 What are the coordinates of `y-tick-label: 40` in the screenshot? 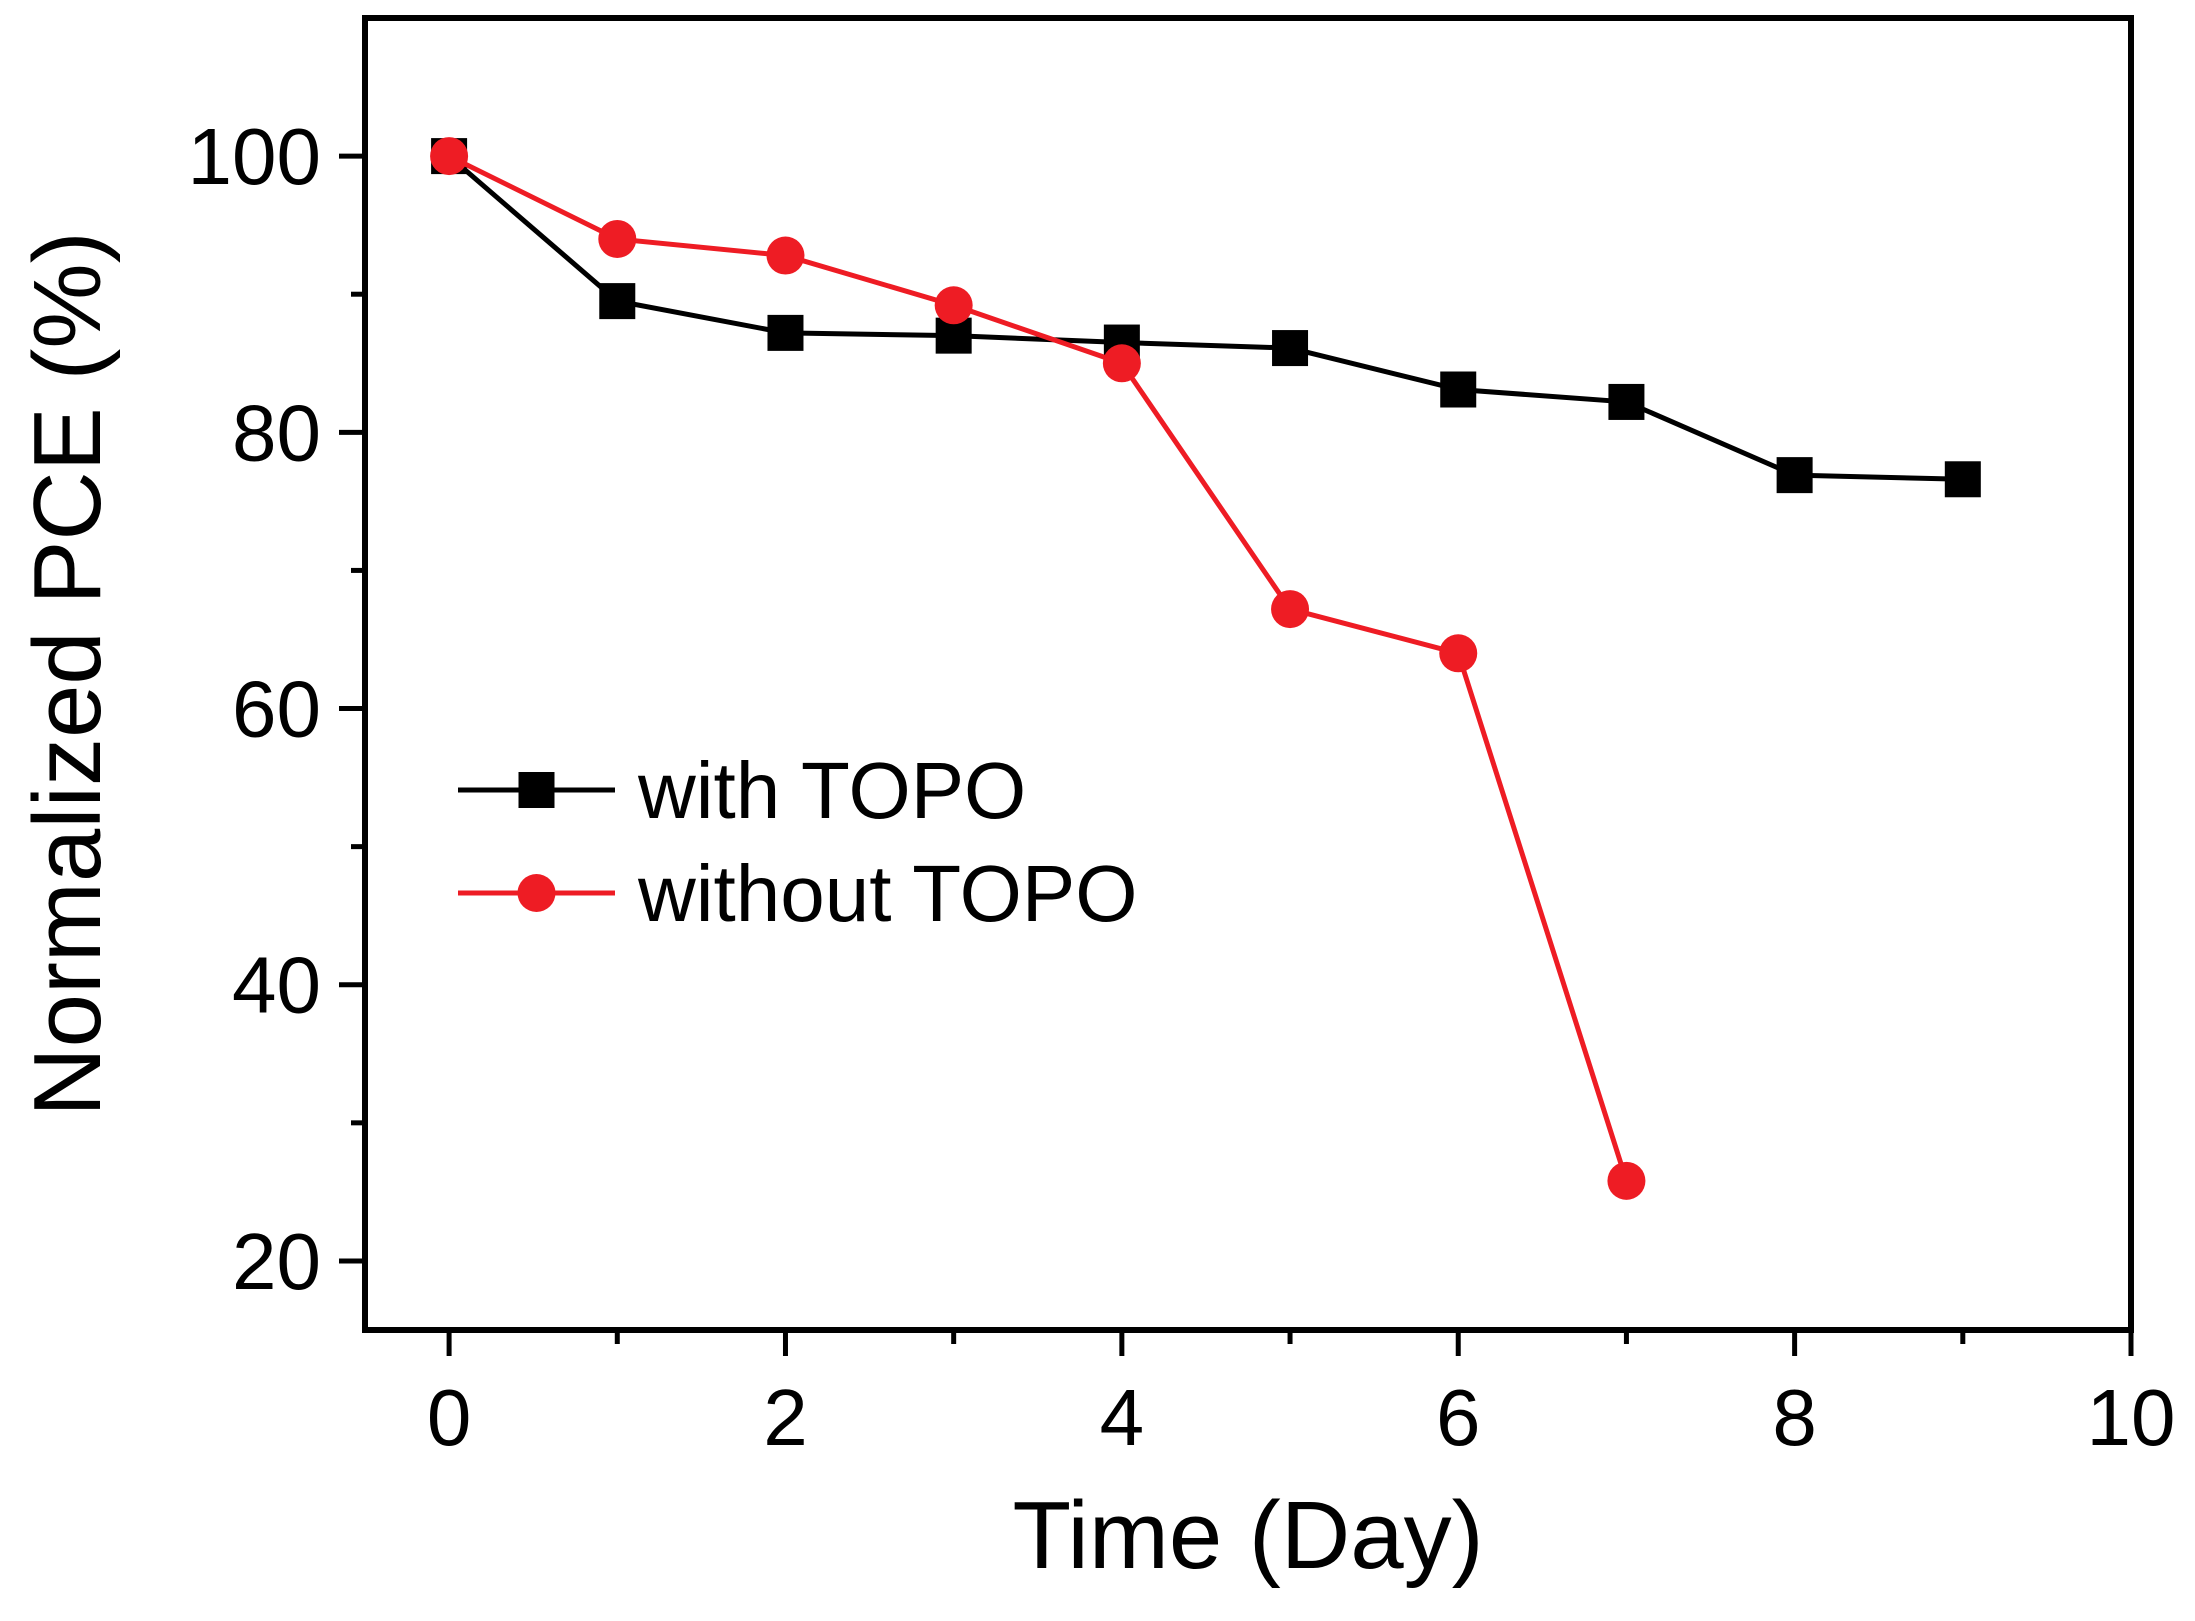 It's located at (276, 985).